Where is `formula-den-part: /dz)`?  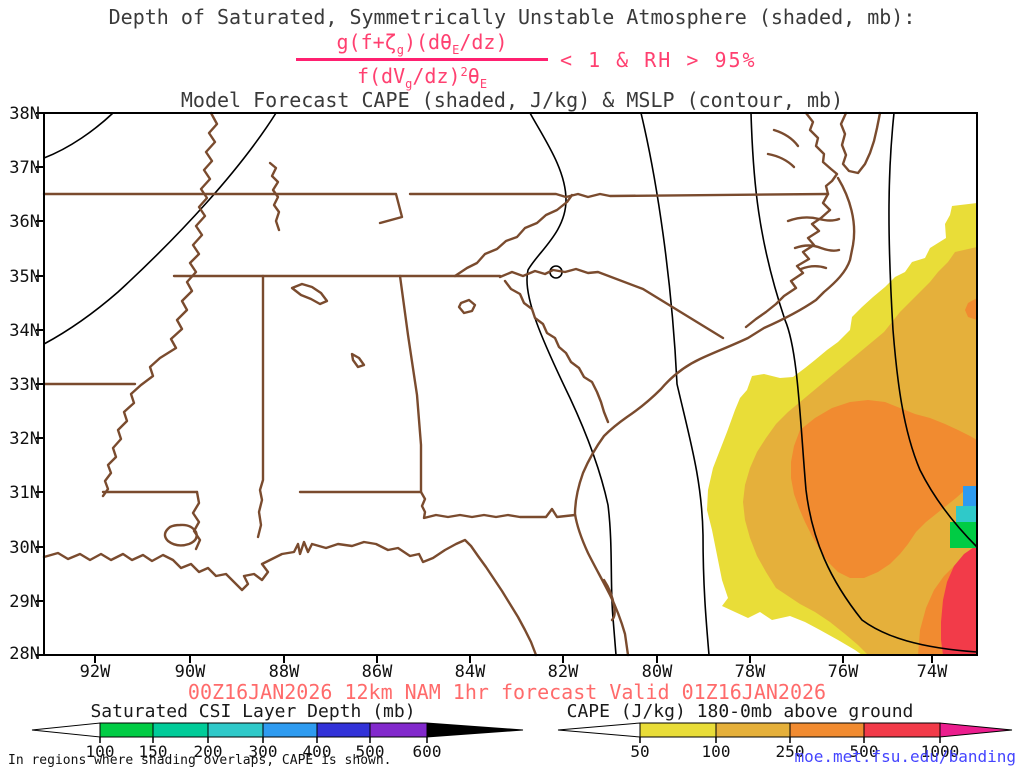 formula-den-part: /dz) is located at coordinates (436, 76).